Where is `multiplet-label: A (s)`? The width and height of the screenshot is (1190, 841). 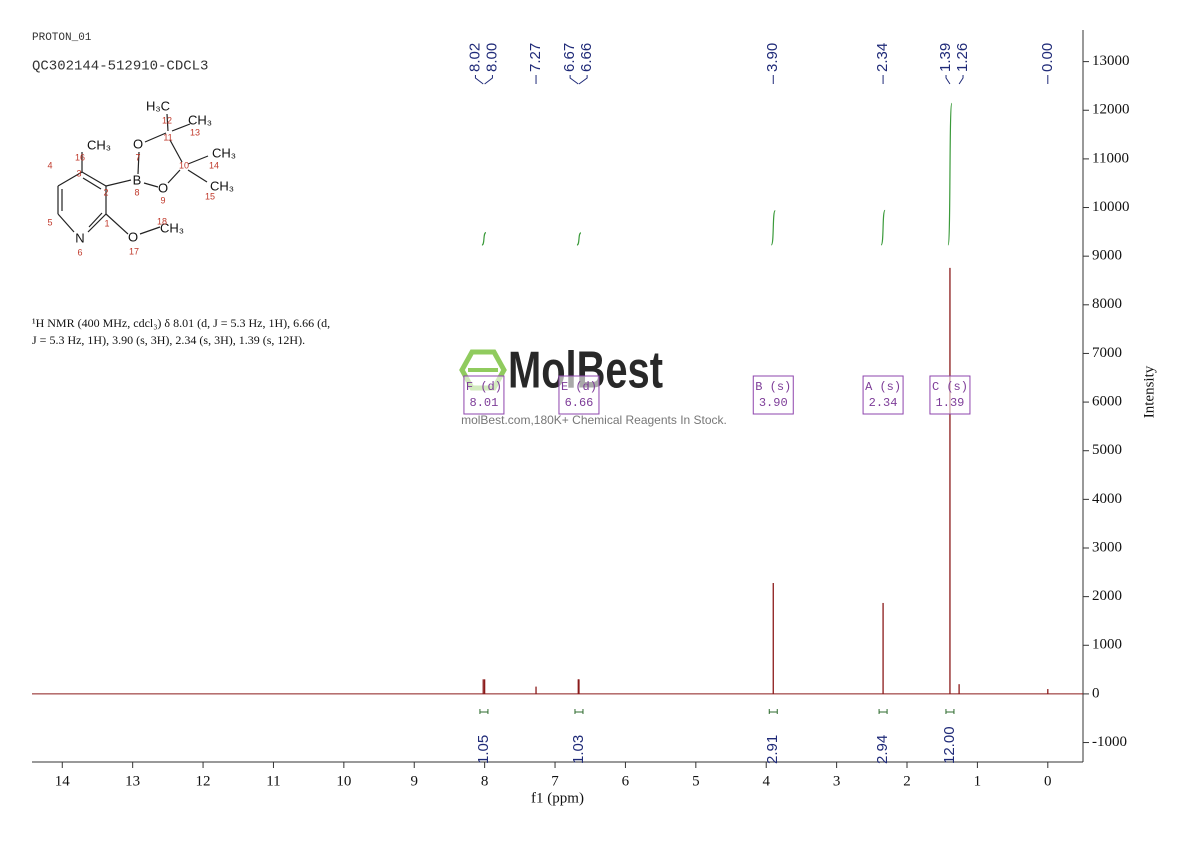 multiplet-label: A (s) is located at coordinates (883, 387).